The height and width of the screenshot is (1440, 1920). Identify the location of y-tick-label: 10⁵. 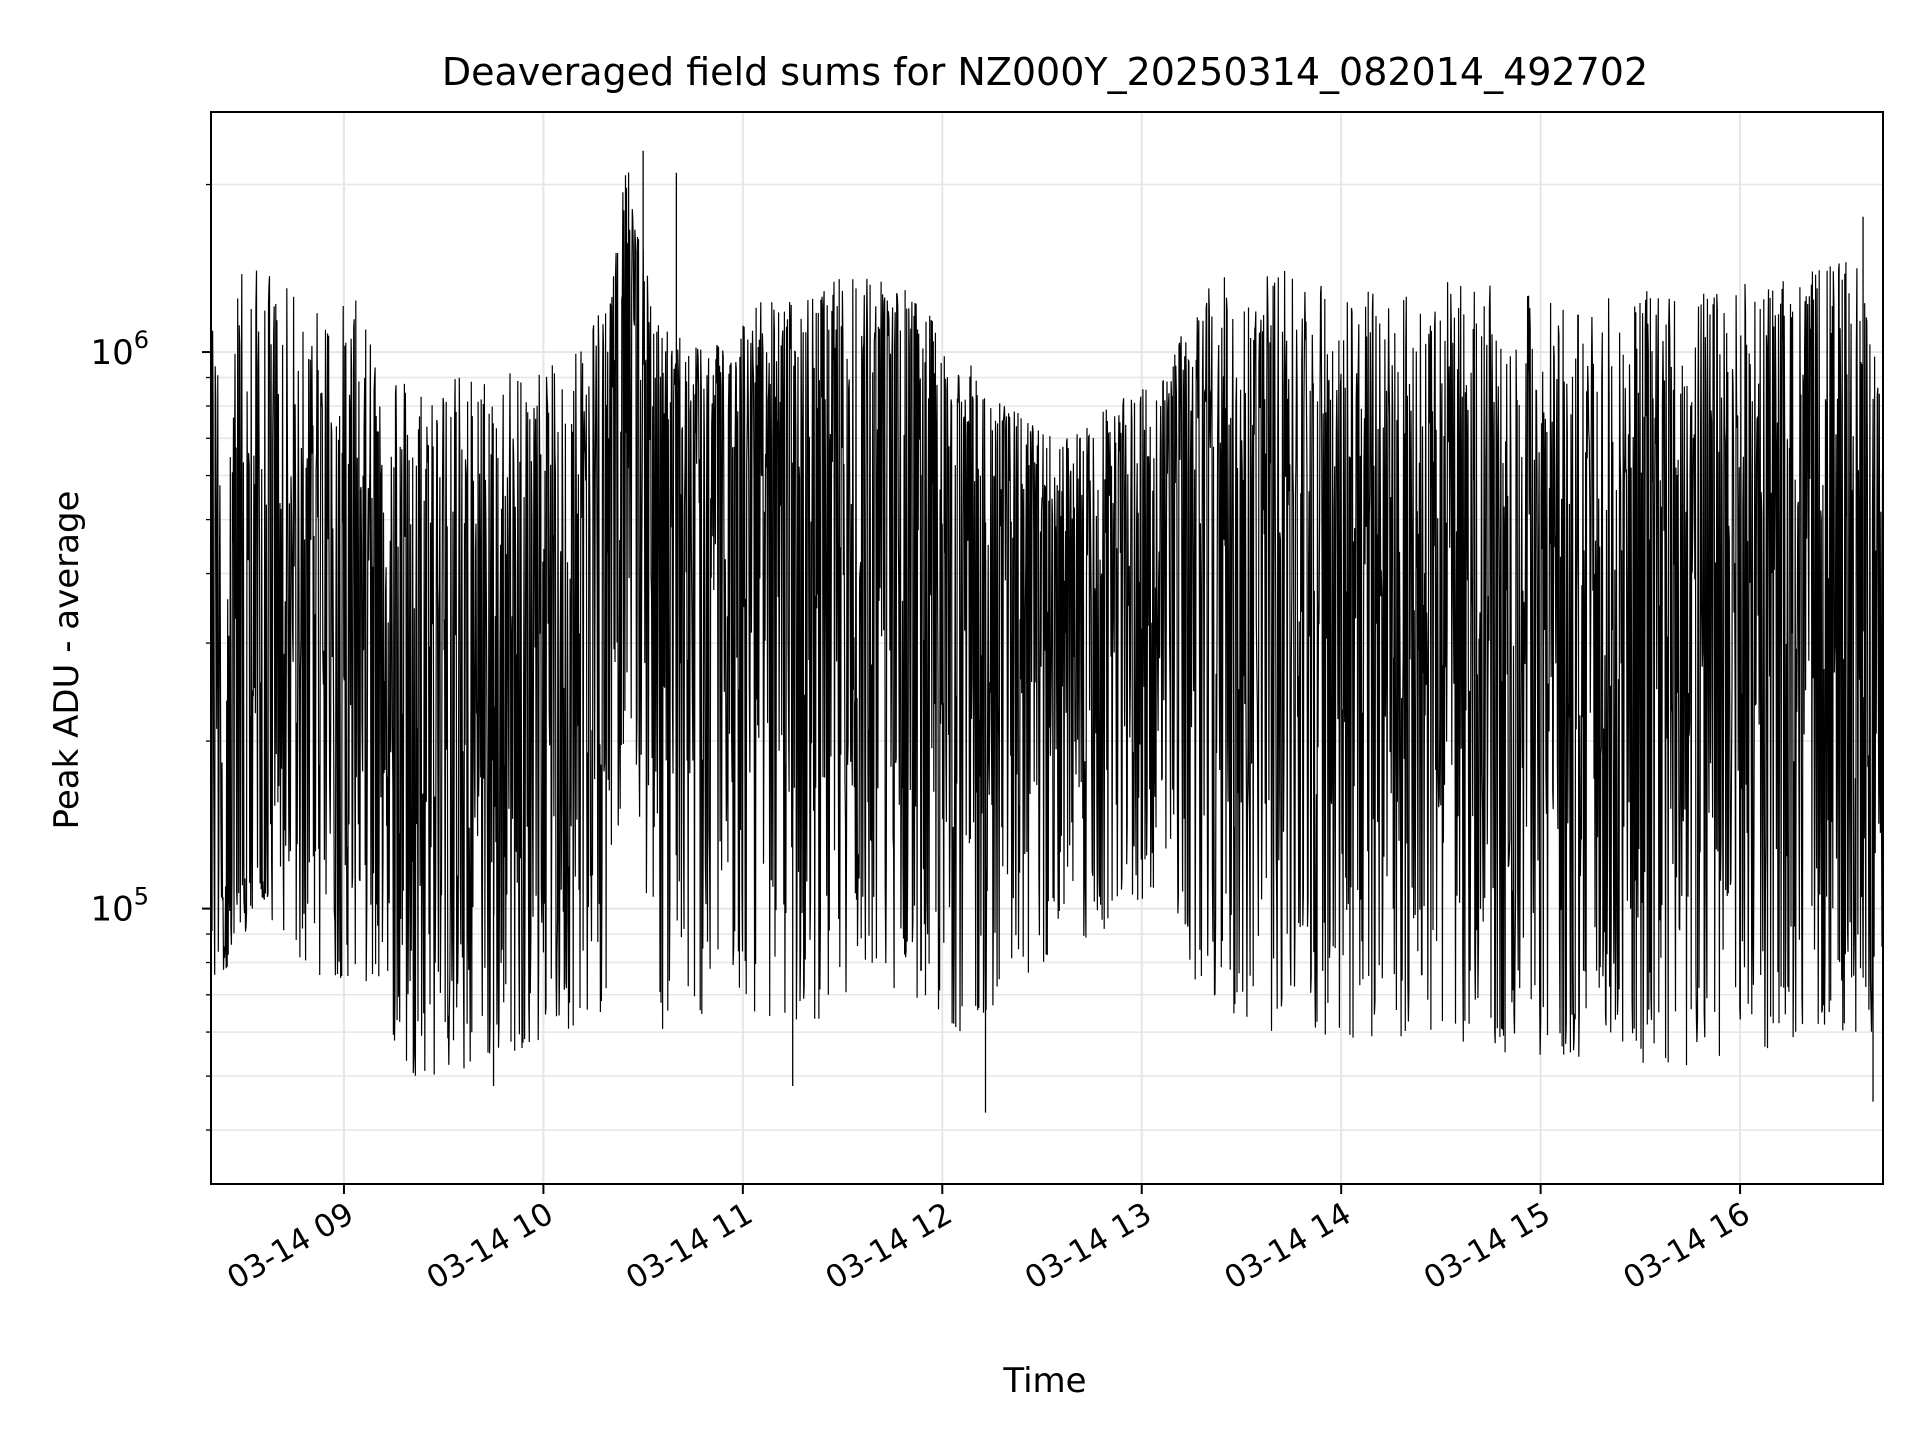
(119, 906).